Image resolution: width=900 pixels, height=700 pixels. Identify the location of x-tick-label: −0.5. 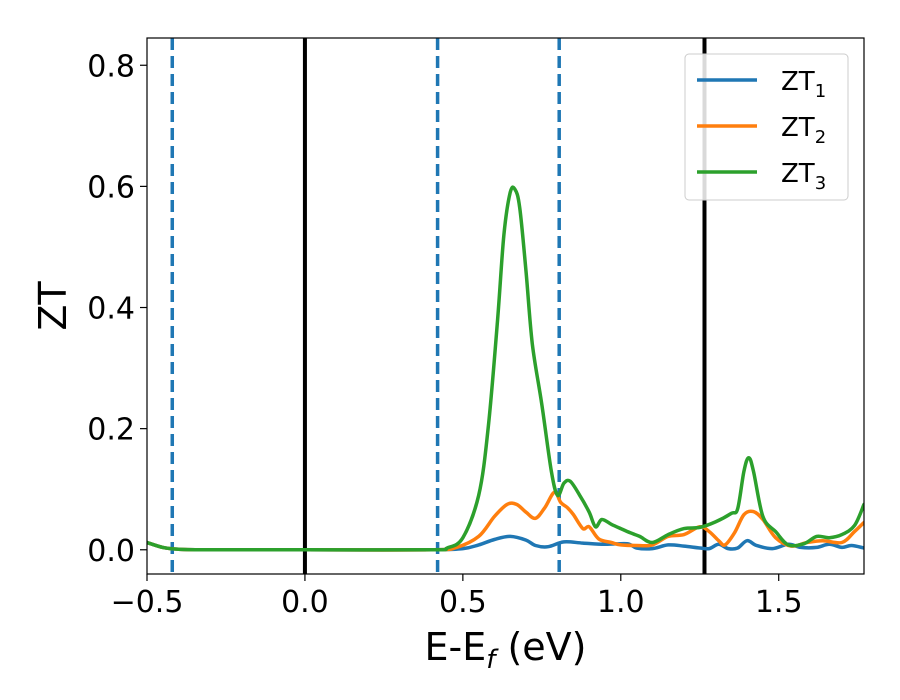
(147, 602).